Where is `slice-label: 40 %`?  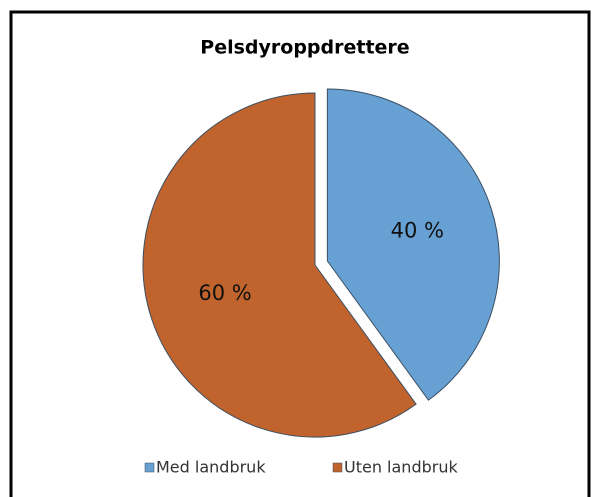
slice-label: 40 % is located at coordinates (417, 231).